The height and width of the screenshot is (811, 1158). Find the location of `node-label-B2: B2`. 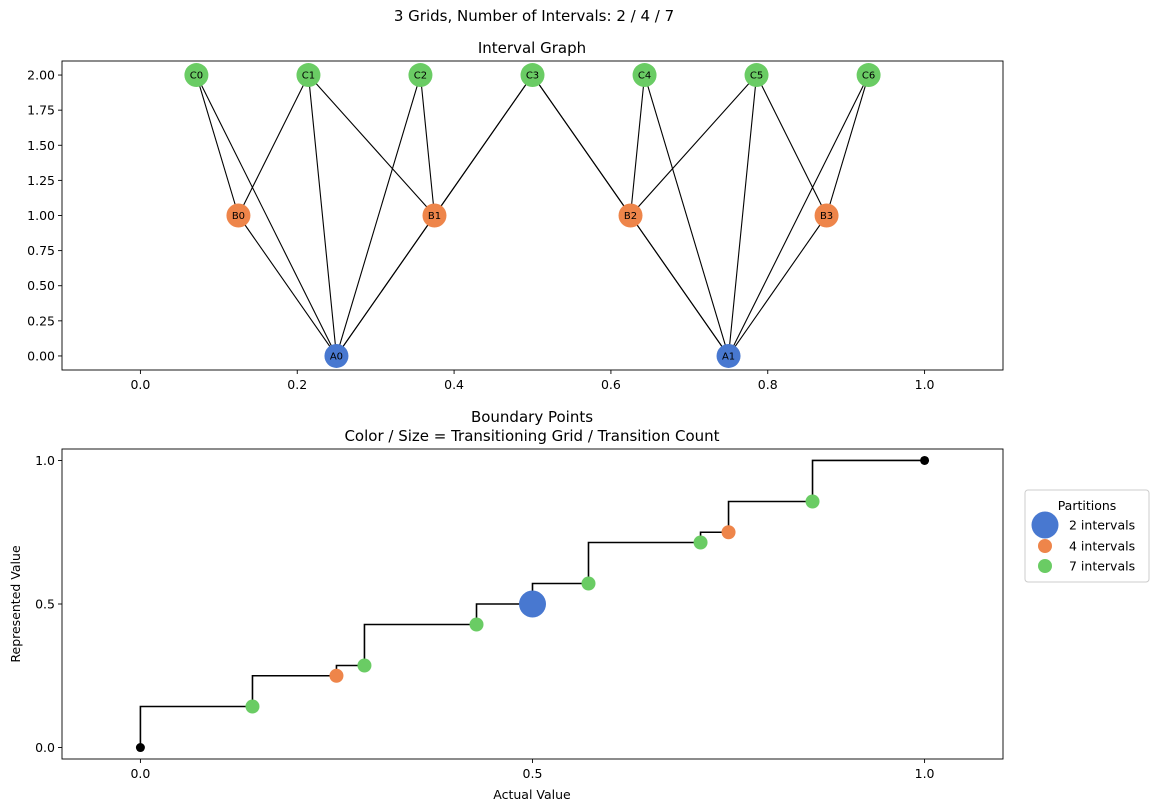

node-label-B2: B2 is located at coordinates (630, 216).